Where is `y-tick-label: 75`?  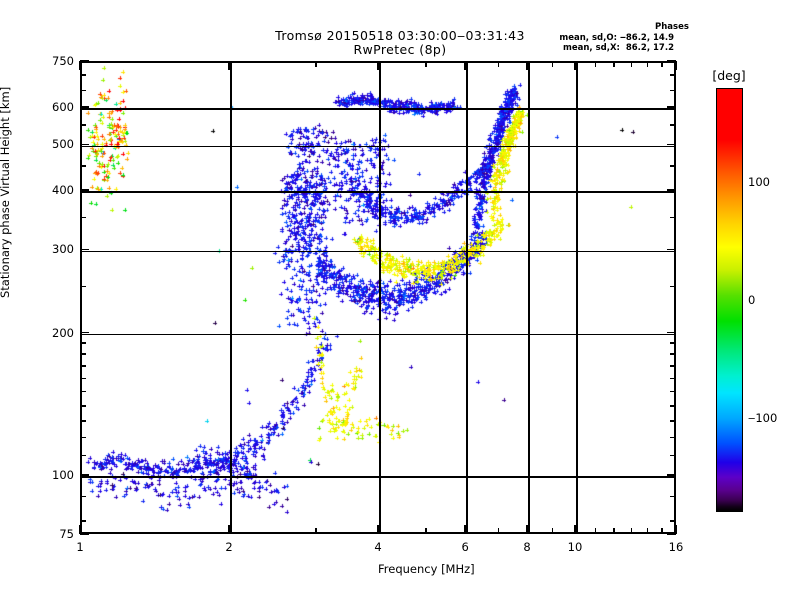
y-tick-label: 75 is located at coordinates (66, 534).